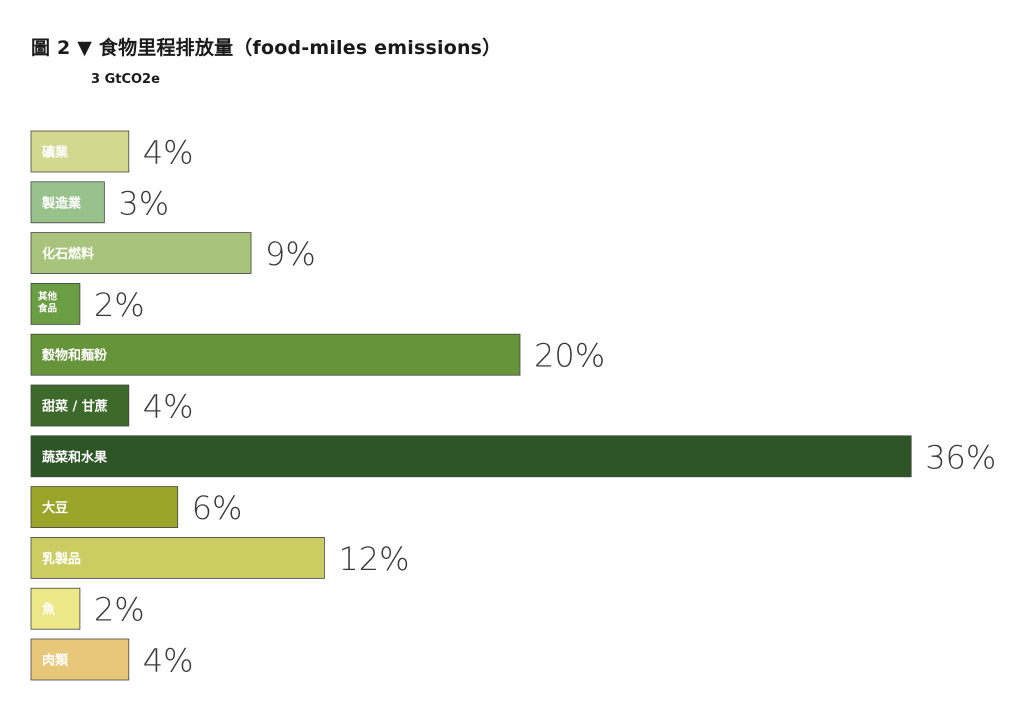 The height and width of the screenshot is (717, 1024). I want to click on bar-label: 肉類, so click(55, 661).